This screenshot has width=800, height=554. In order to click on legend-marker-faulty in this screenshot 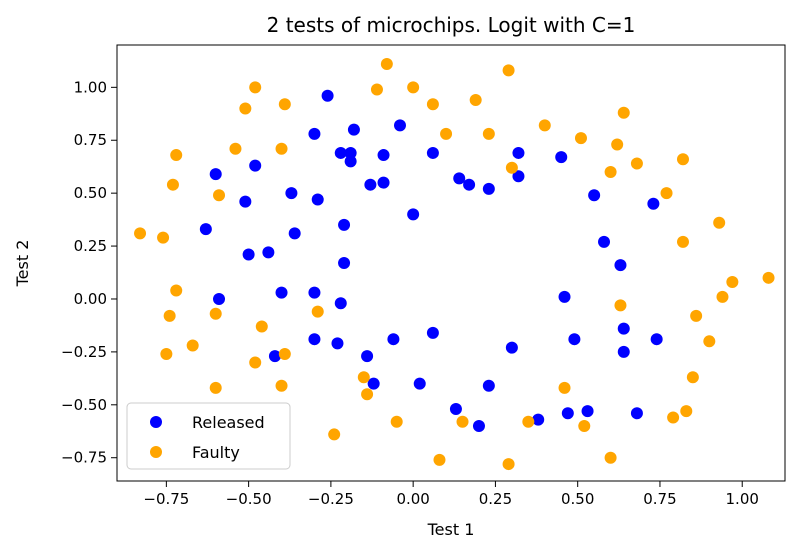, I will do `click(156, 452)`.